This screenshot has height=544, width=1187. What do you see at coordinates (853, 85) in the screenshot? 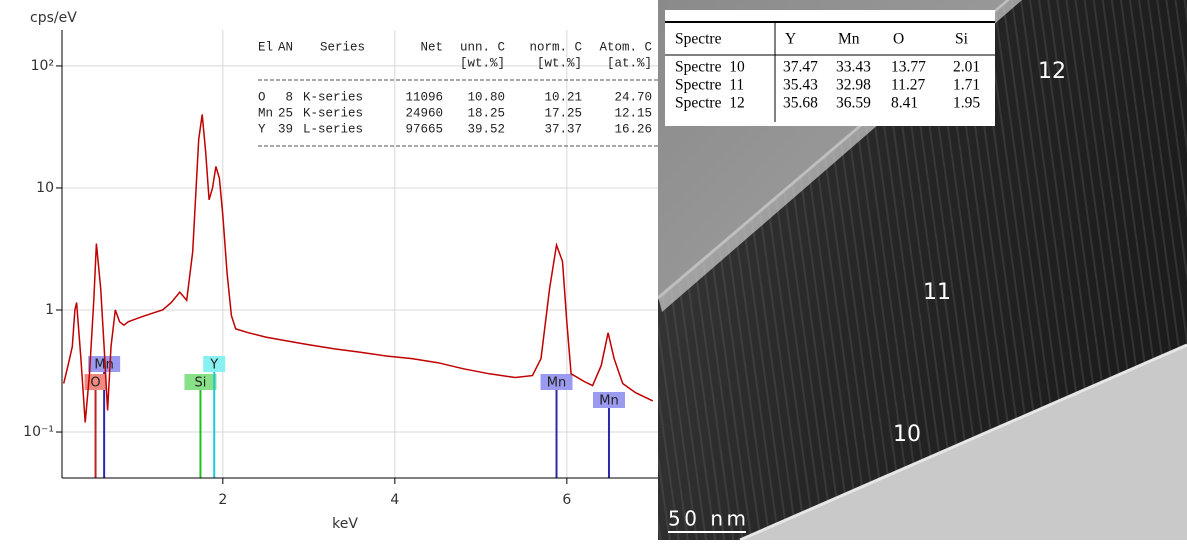
I see `table-cell: 32.98` at bounding box center [853, 85].